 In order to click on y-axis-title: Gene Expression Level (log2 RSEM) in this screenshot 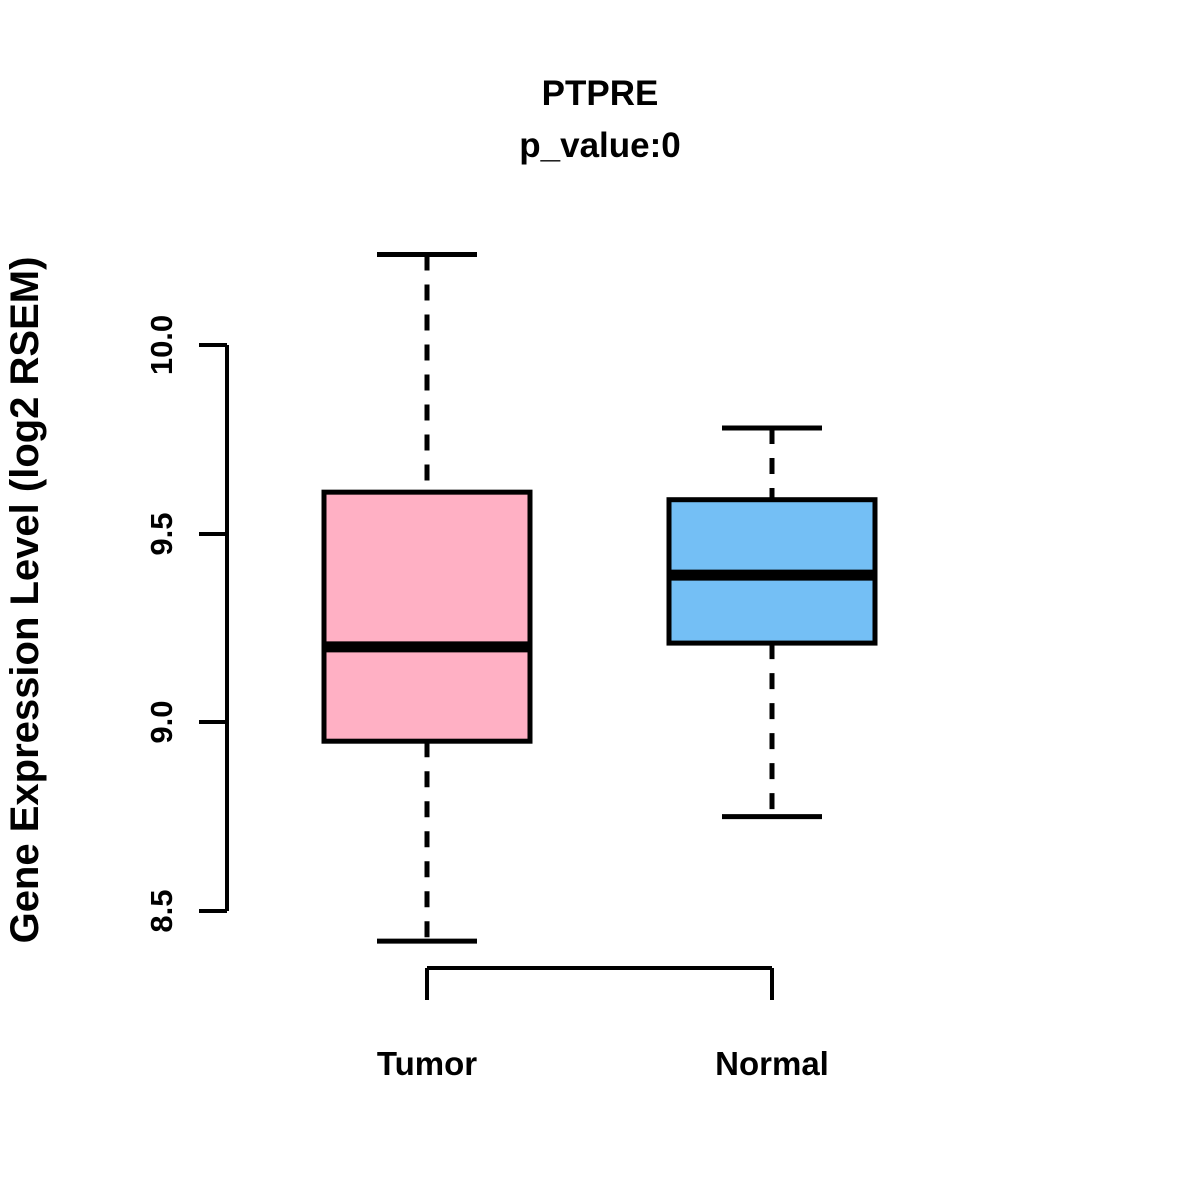, I will do `click(25, 600)`.